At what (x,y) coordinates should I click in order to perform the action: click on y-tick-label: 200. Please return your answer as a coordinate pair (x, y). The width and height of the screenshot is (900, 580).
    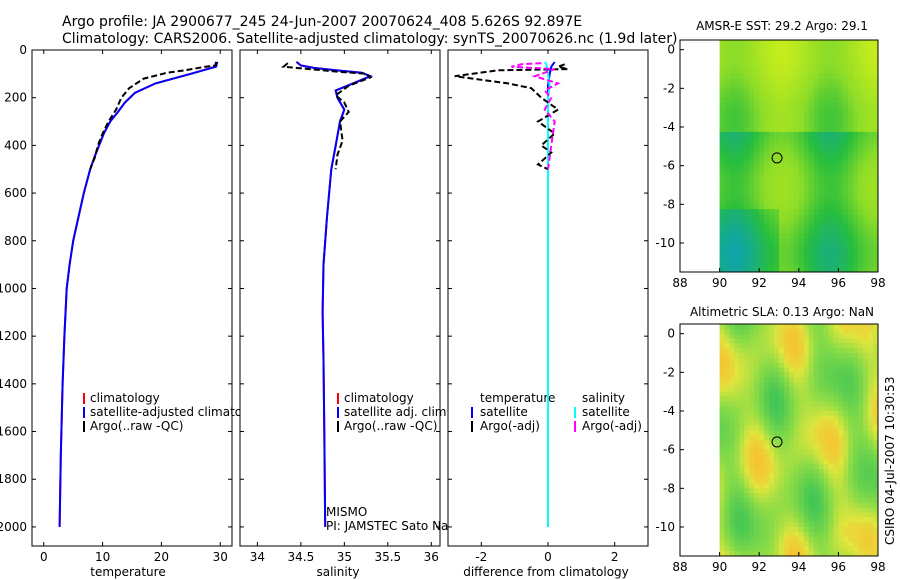
    Looking at the image, I should click on (15, 98).